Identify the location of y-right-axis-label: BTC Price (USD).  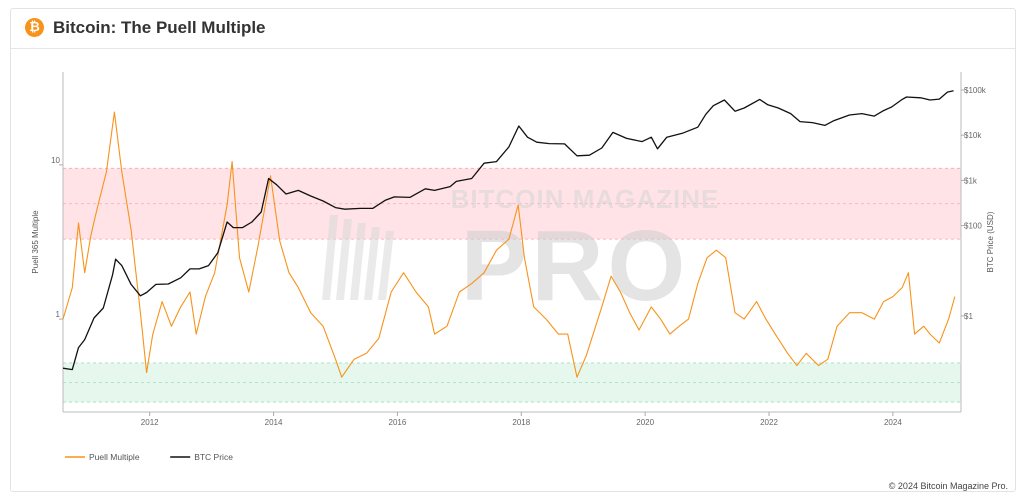
(990, 241).